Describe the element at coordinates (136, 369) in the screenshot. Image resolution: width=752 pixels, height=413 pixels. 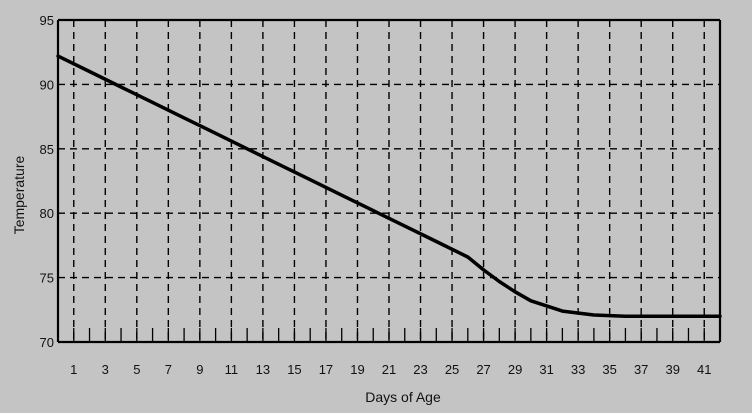
I see `x-tick-label-2: 5` at that location.